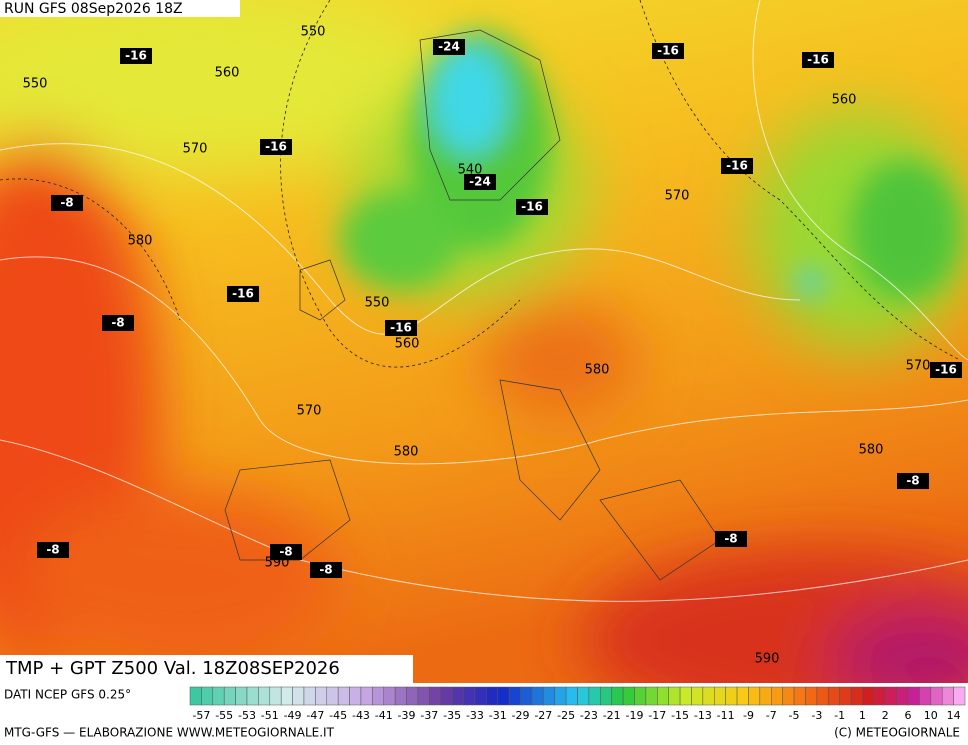 This screenshot has height=745, width=968. What do you see at coordinates (470, 170) in the screenshot?
I see `contour-label: 540` at bounding box center [470, 170].